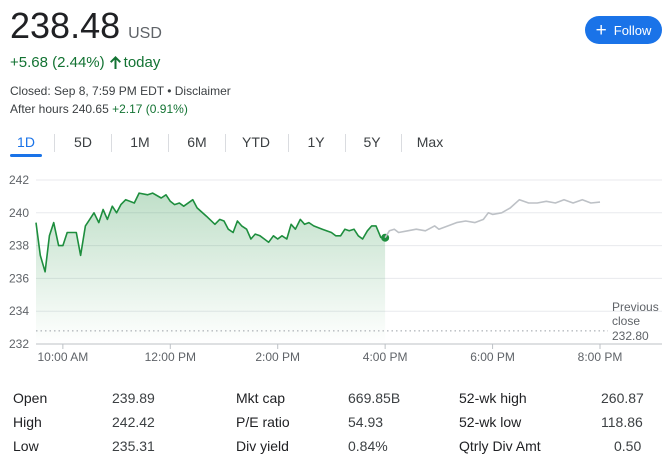 This screenshot has height=464, width=668. I want to click on x-tick-label: 6:00 PM, so click(492, 357).